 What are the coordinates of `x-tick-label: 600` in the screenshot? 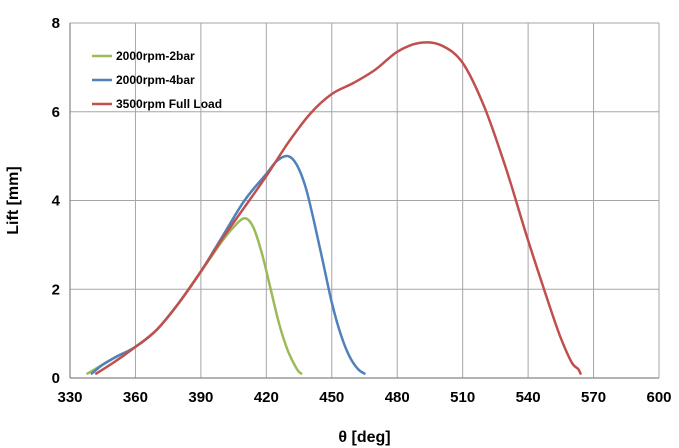 It's located at (658, 397).